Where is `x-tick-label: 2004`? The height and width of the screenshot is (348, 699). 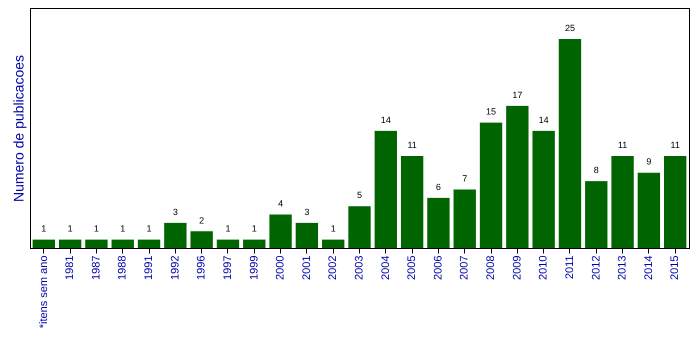
x-tick-label: 2004 is located at coordinates (386, 268).